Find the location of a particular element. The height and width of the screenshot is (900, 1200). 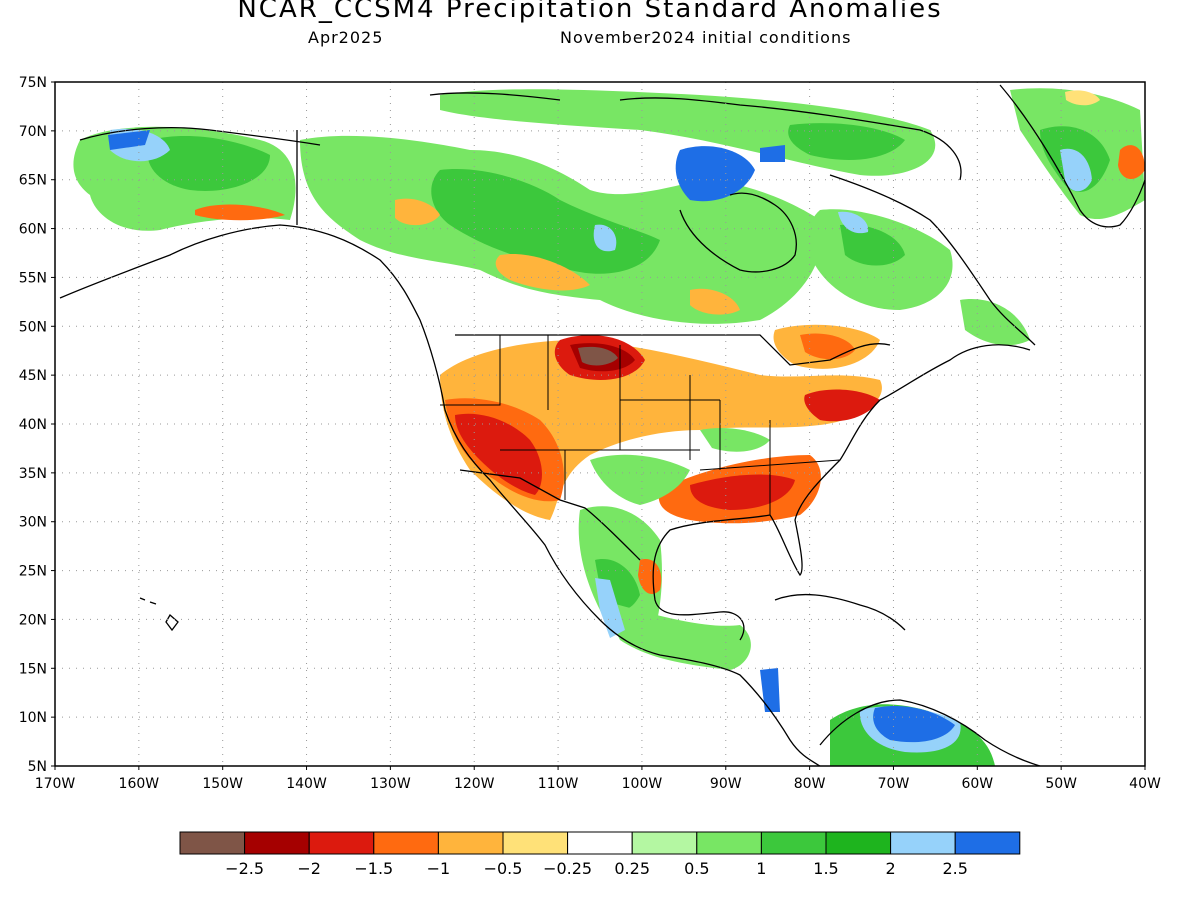

lon-tick-label: 90W is located at coordinates (726, 784).